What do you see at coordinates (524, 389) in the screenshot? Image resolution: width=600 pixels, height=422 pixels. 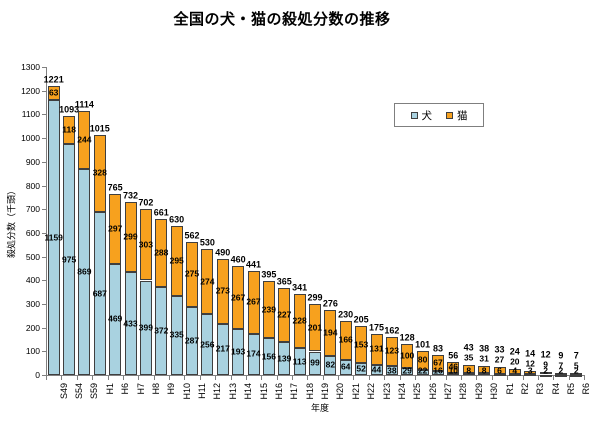 I see `x-tick-label: R2` at bounding box center [524, 389].